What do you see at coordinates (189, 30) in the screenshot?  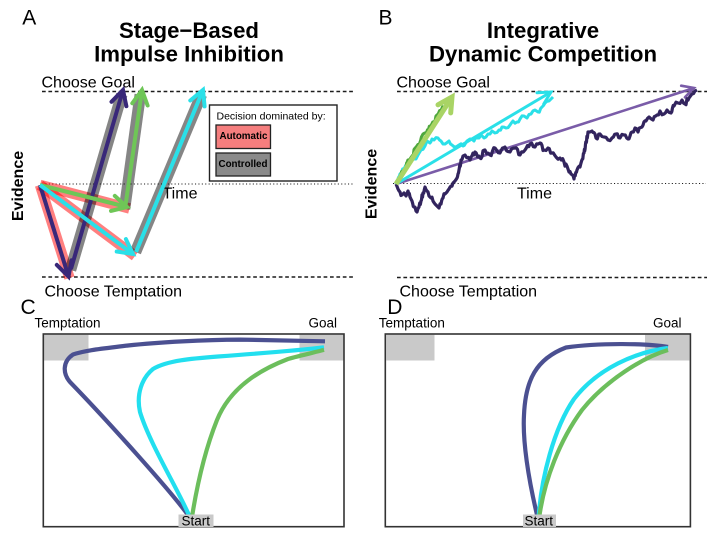 I see `svg-text: Stage−Based` at bounding box center [189, 30].